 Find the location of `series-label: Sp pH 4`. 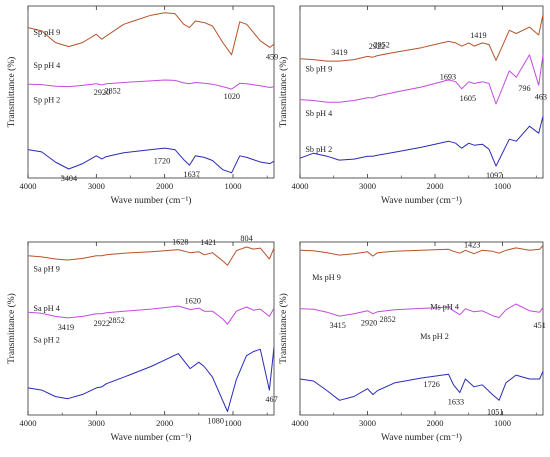

series-label: Sp pH 4 is located at coordinates (46, 65).